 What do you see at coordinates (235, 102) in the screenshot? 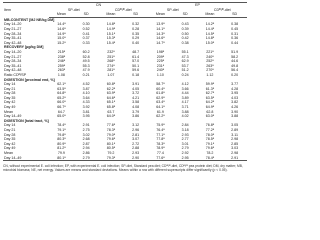
I see `cell: 3.82` at bounding box center [235, 102].